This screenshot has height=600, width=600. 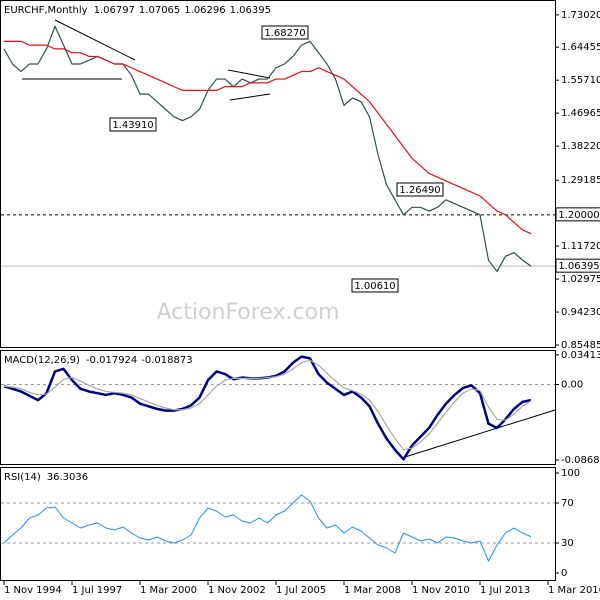 What do you see at coordinates (372, 590) in the screenshot?
I see `x-tick-label: 1 Mar 2008` at bounding box center [372, 590].